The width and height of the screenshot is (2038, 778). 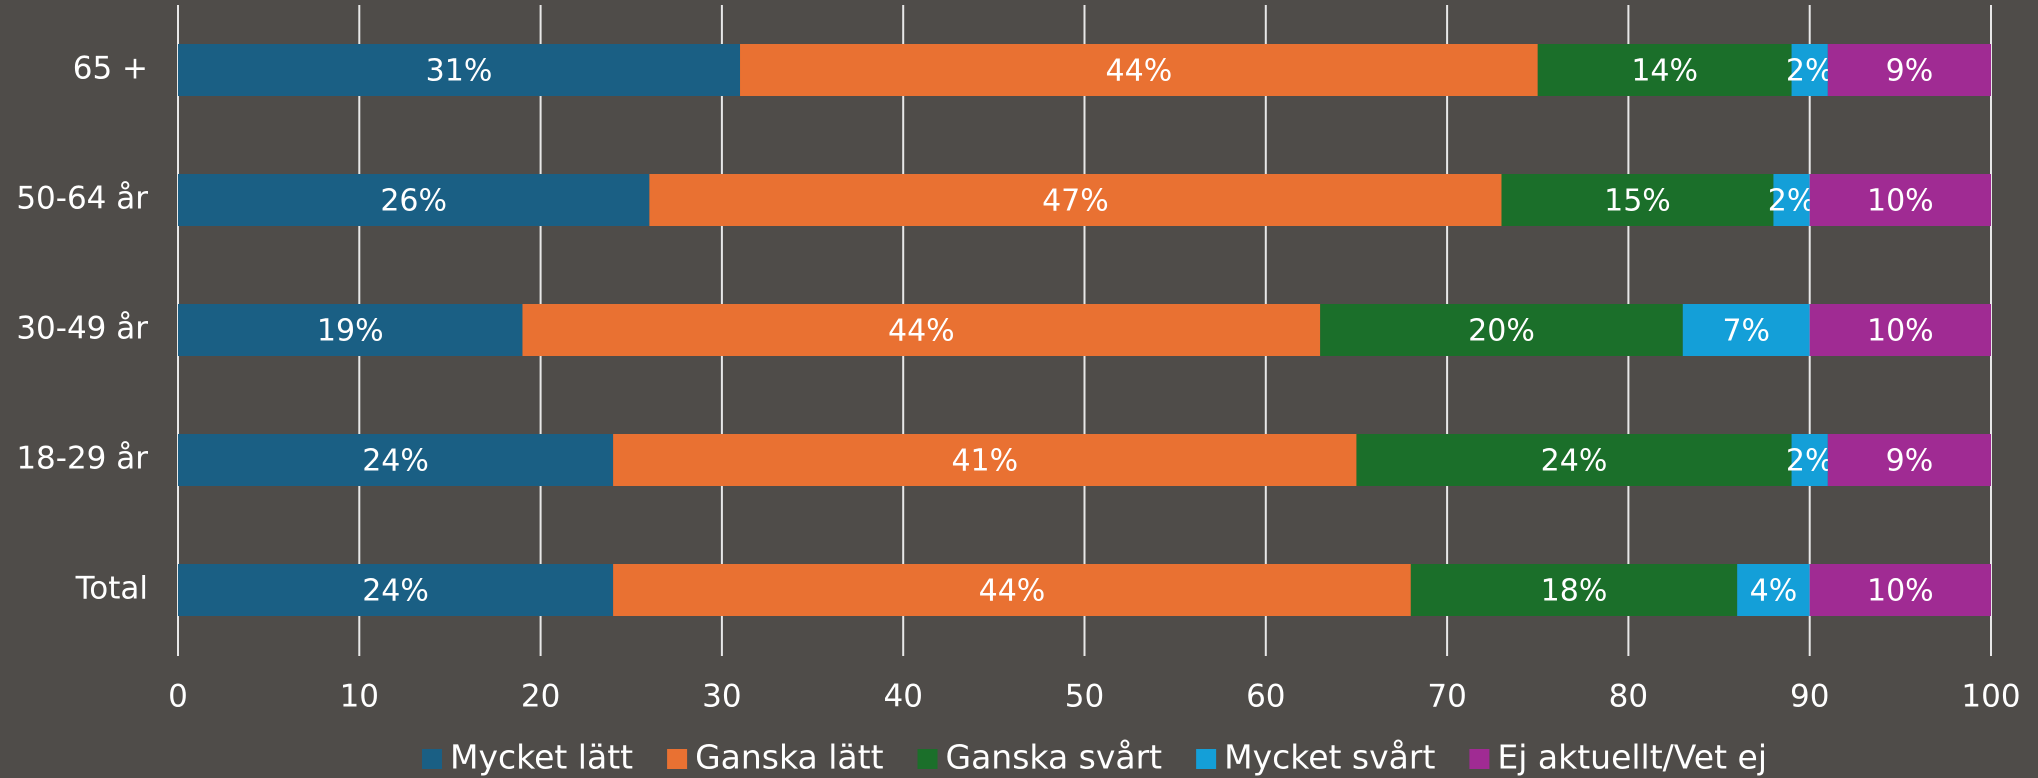 What do you see at coordinates (721, 697) in the screenshot?
I see `x-tick-label: 30` at bounding box center [721, 697].